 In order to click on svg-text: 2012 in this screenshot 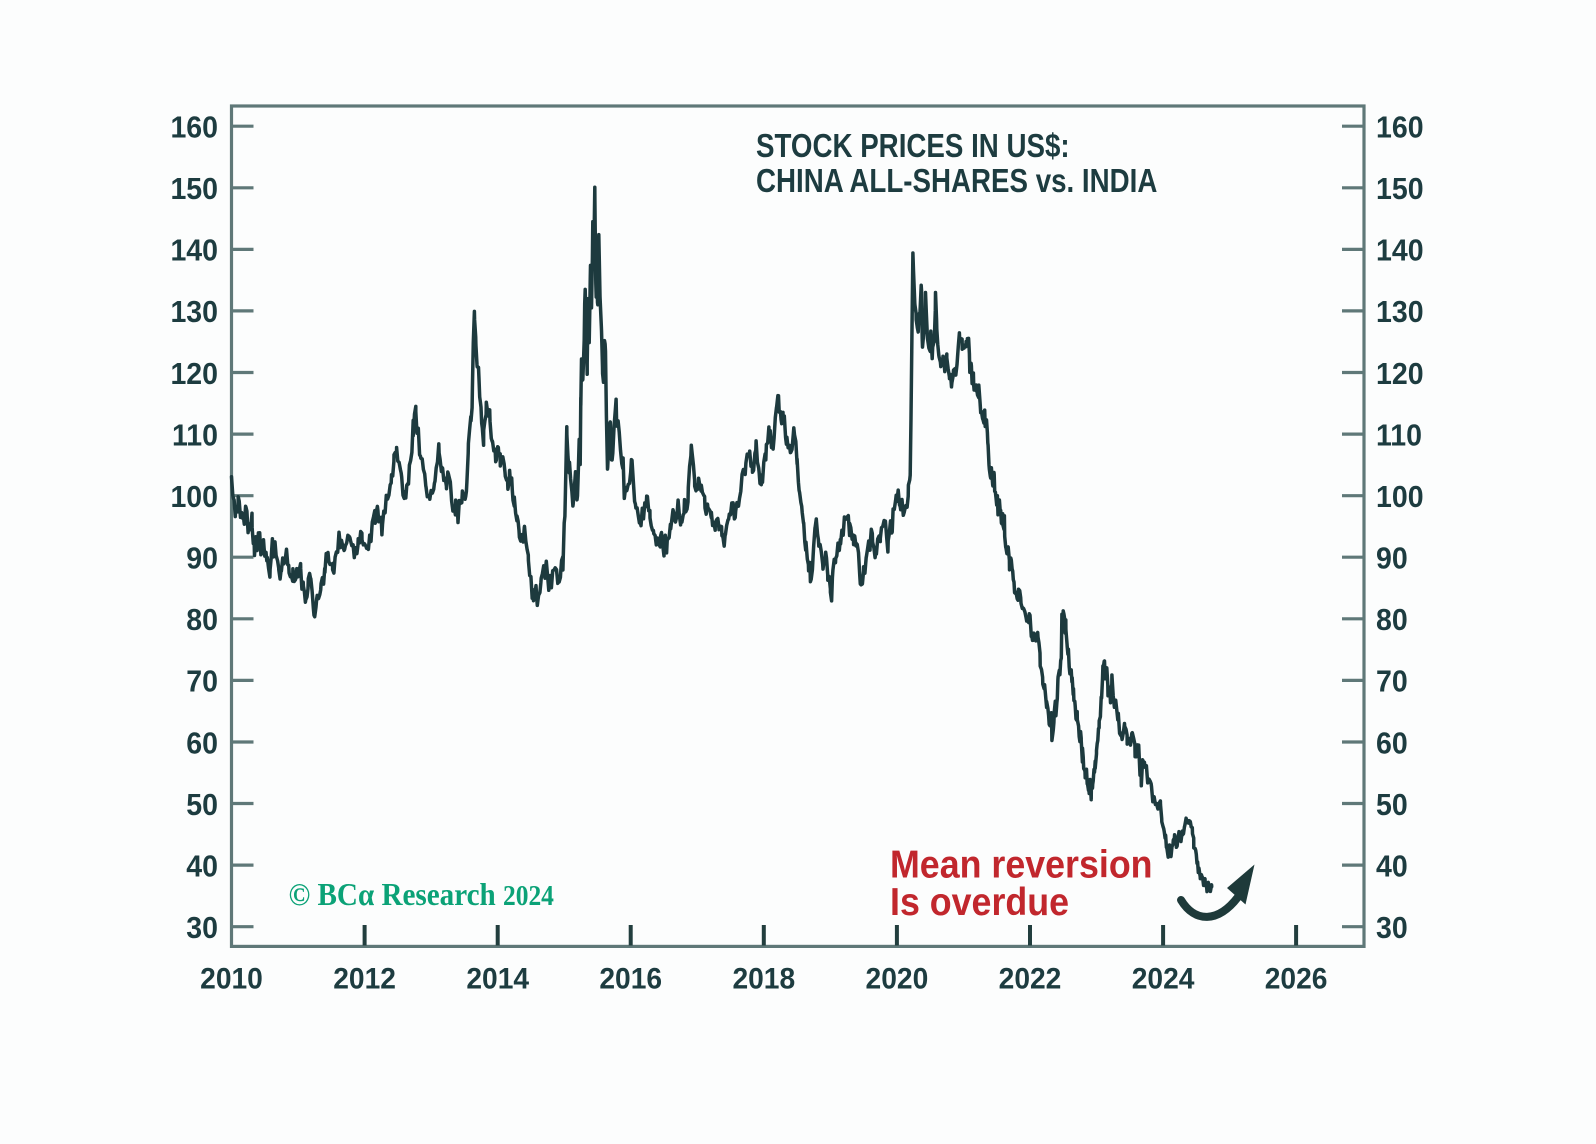, I will do `click(364, 979)`.